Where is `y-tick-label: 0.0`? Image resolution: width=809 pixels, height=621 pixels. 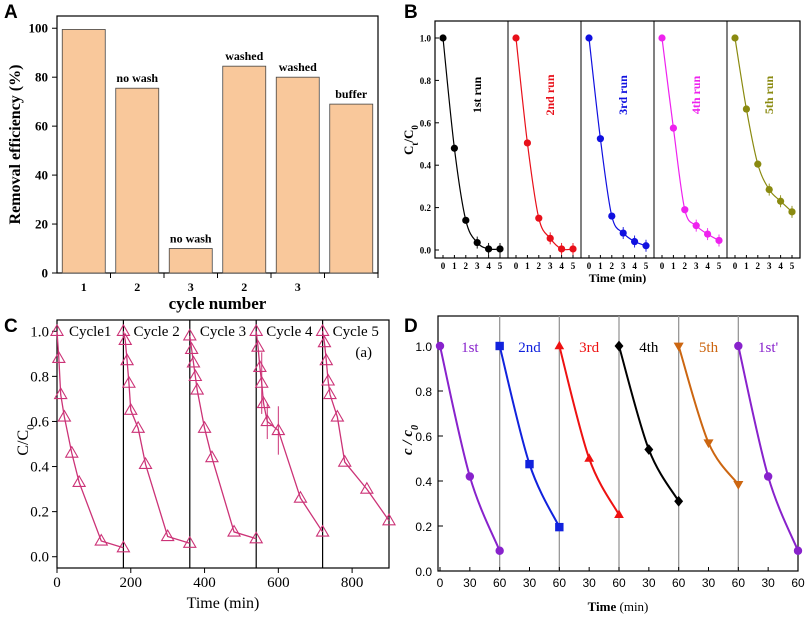 y-tick-label: 0.0 is located at coordinates (39, 558).